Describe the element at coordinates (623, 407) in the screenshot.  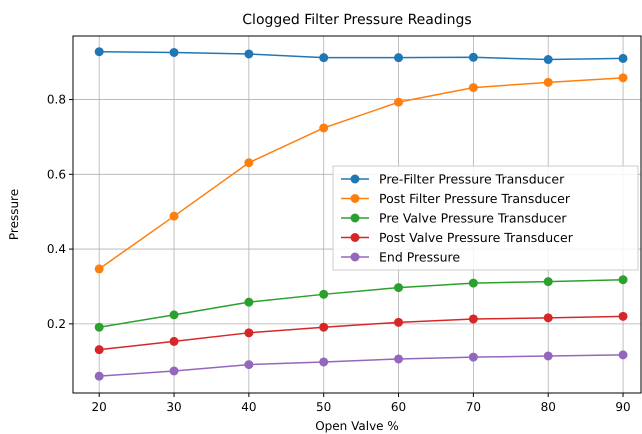
I see `x-tick-label: 90` at that location.